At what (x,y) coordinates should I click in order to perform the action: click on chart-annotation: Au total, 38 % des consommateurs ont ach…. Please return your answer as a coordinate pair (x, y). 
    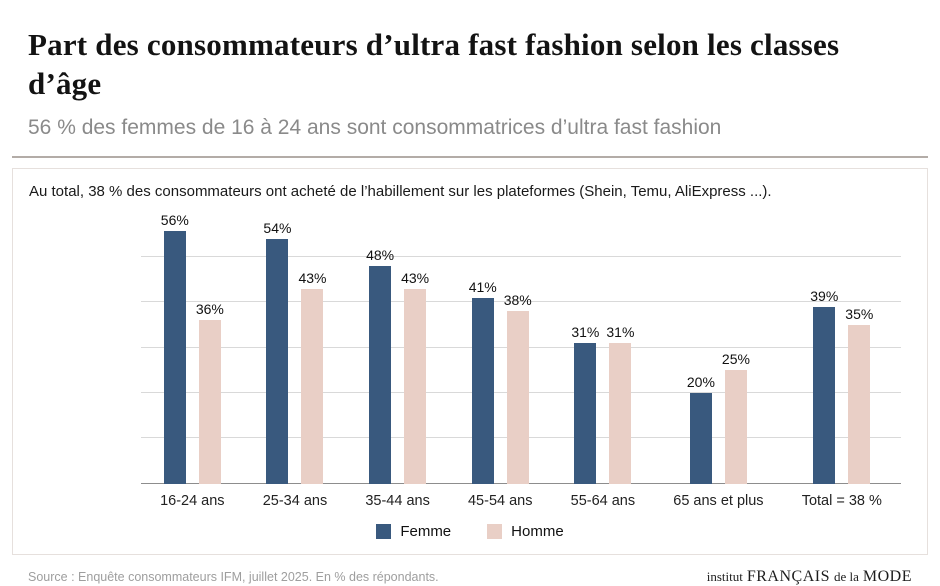
    Looking at the image, I should click on (400, 191).